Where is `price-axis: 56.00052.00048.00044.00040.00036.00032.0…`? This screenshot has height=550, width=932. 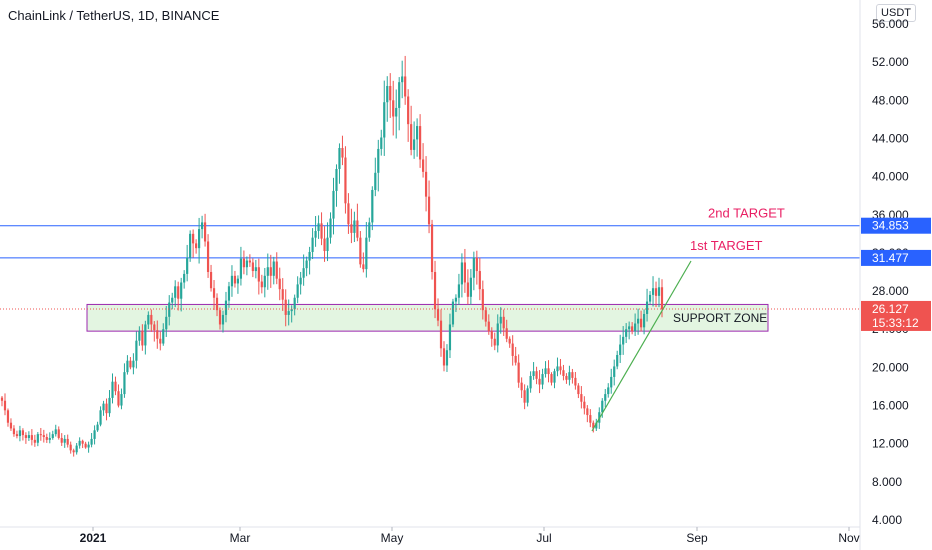 price-axis: 56.00052.00048.00044.00040.00036.00032.0… is located at coordinates (890, 272).